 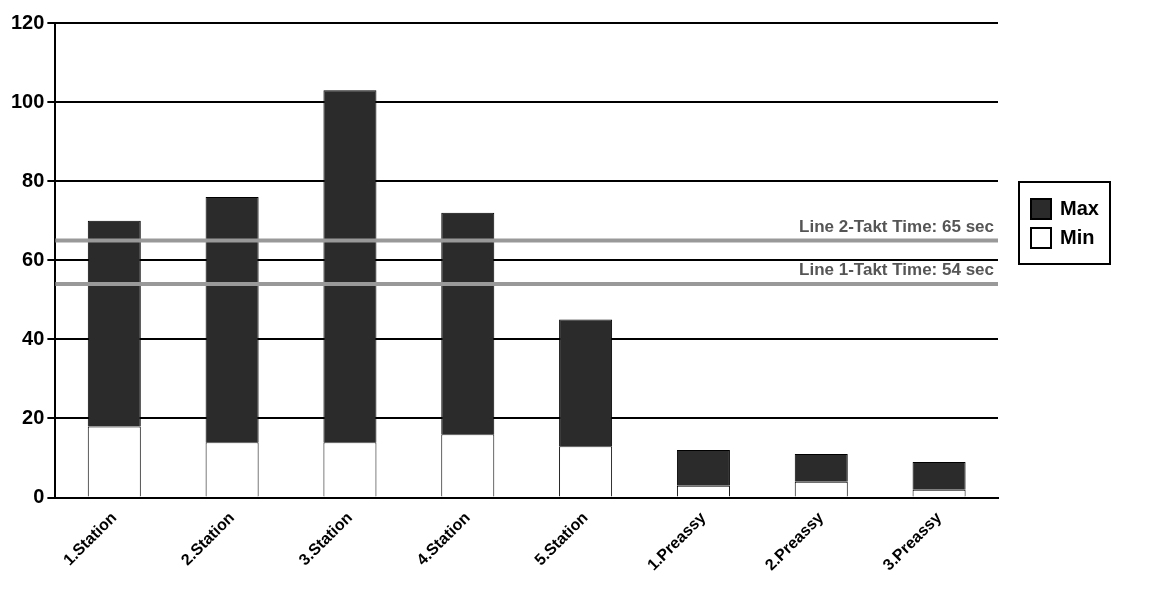 I want to click on ref-line-label: Line 1-Takt Time: 54 sec, so click(x=896, y=270).